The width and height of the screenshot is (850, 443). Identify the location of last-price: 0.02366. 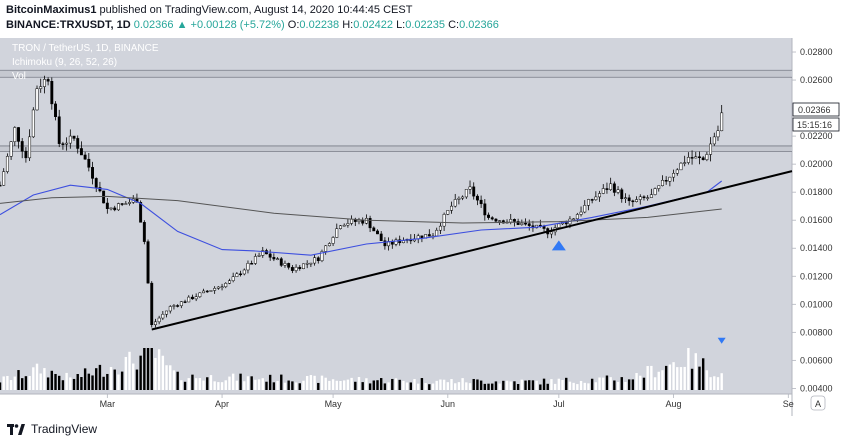
(153, 25).